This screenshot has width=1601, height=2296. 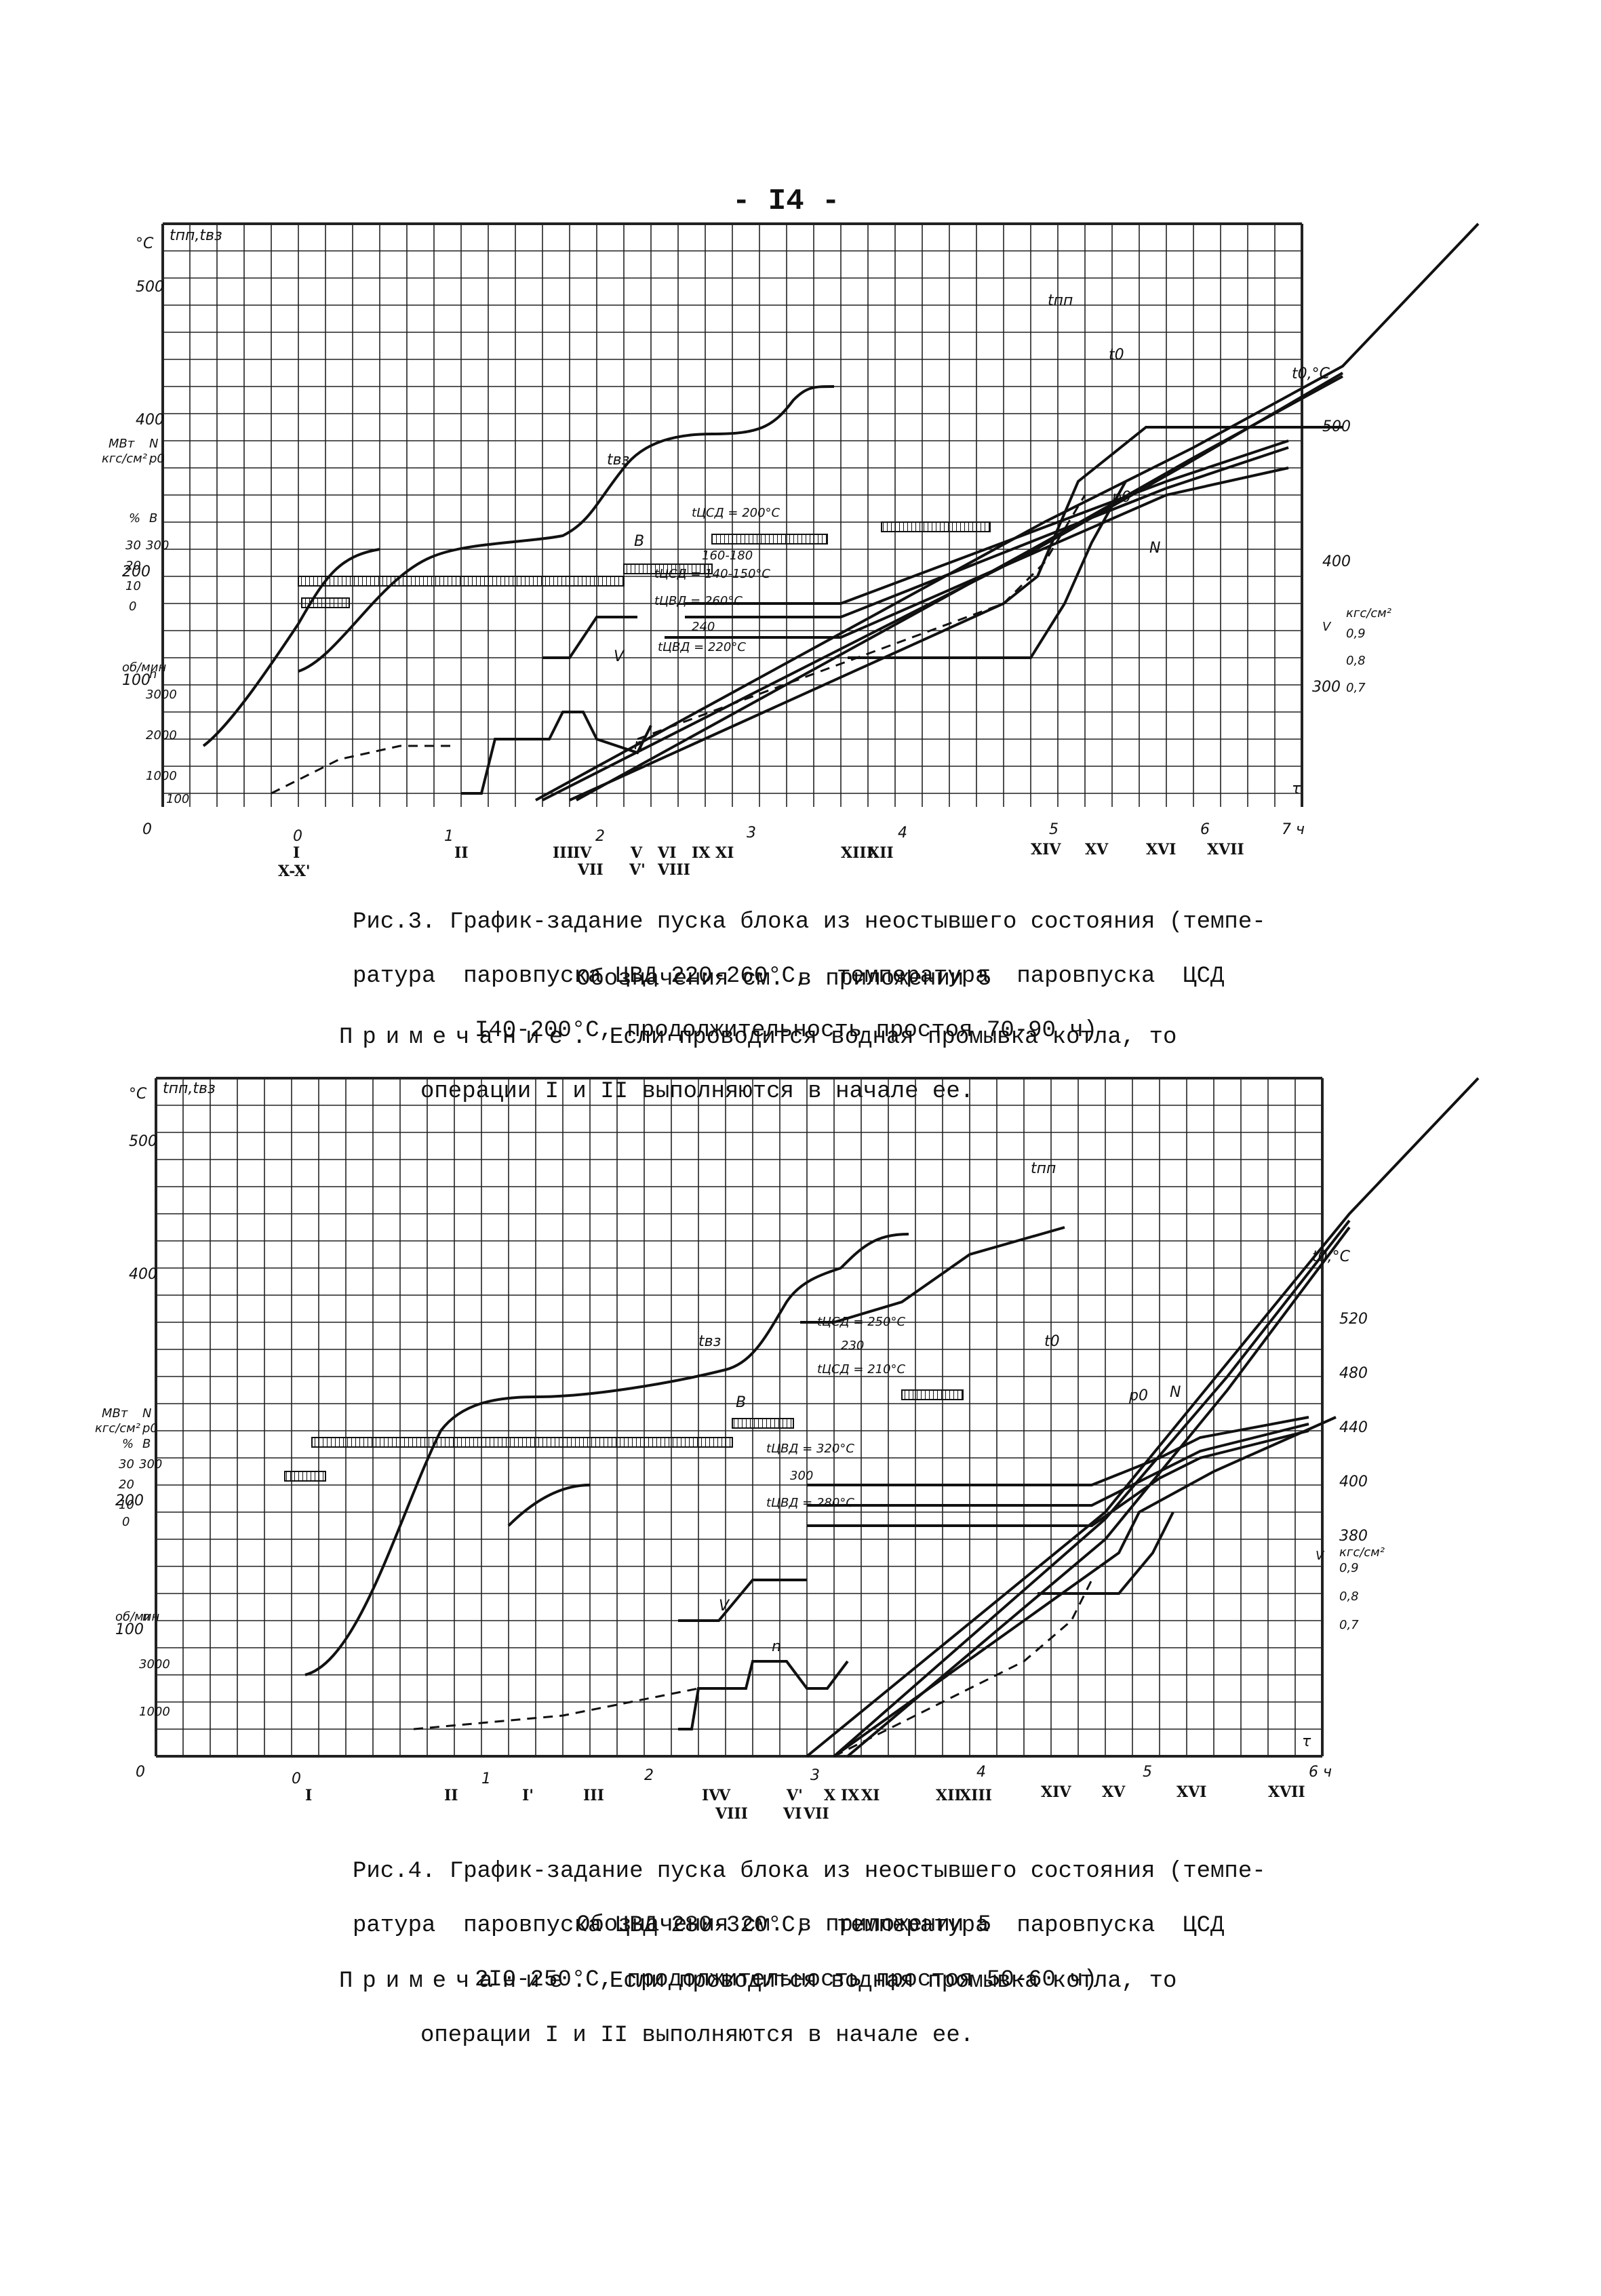 I want to click on right-tick-500: 500, so click(x=1336, y=427).